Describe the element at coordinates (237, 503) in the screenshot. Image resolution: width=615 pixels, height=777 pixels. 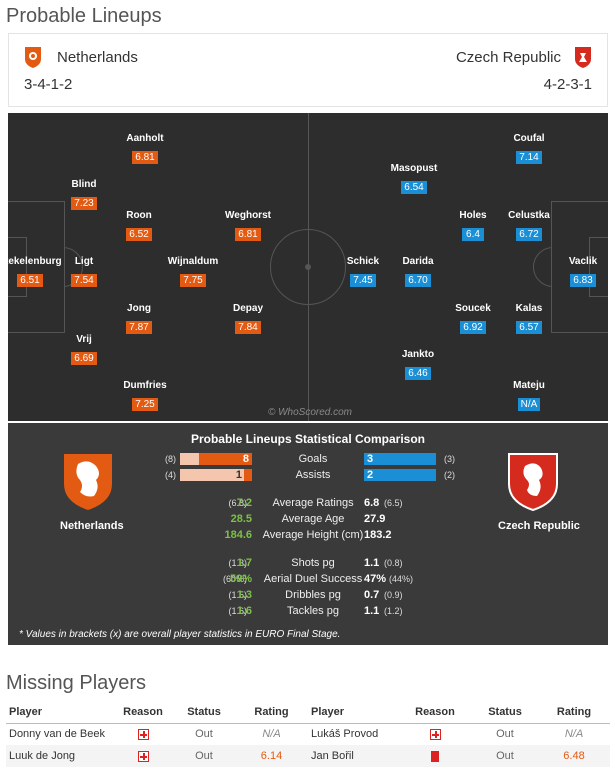
I see `avg-ratings-home-bracket: (6.8)` at that location.